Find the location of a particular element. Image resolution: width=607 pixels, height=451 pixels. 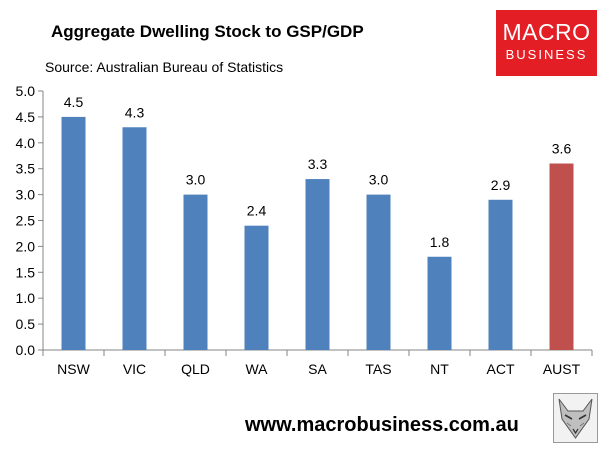

data-label-vic: 4.3 is located at coordinates (135, 112).